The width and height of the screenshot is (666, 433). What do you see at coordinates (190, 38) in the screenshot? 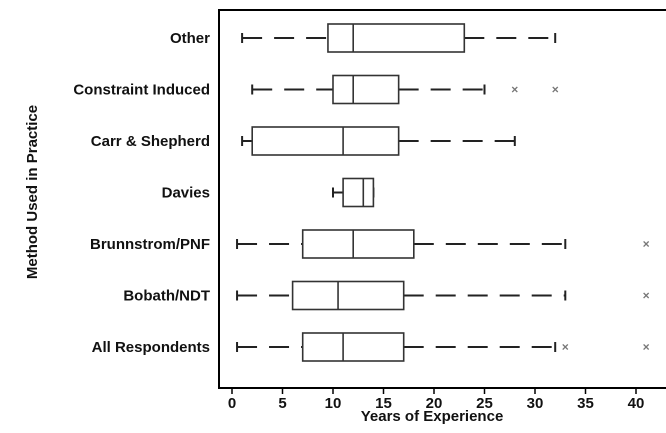
I see `category-label: Other` at bounding box center [190, 38].